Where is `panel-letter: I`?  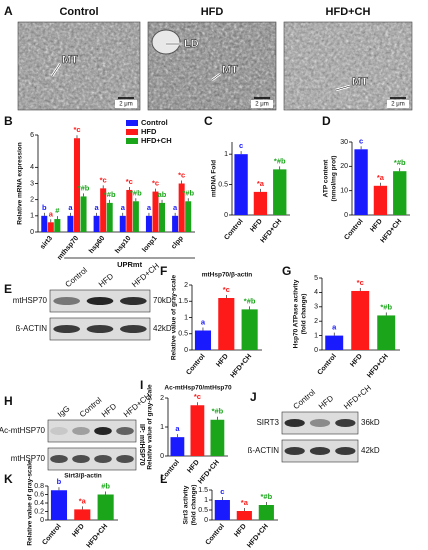
panel-letter: I is located at coordinates (141, 385).